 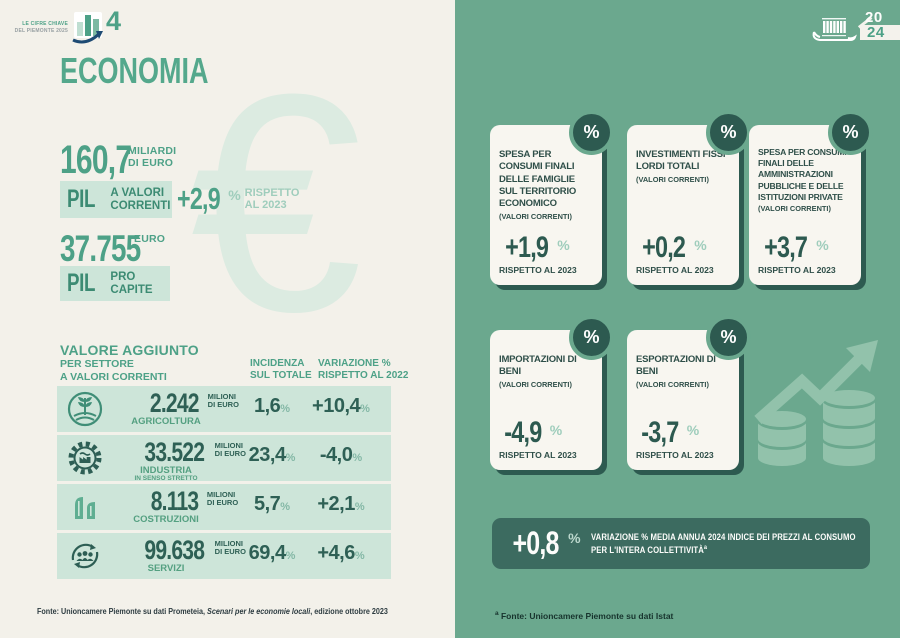 I want to click on chapter-number: 4, so click(x=114, y=21).